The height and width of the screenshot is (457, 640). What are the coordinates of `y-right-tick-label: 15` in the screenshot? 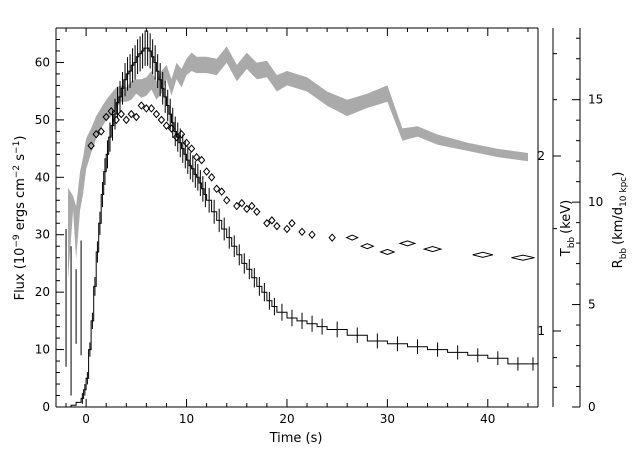 It's located at (595, 100).